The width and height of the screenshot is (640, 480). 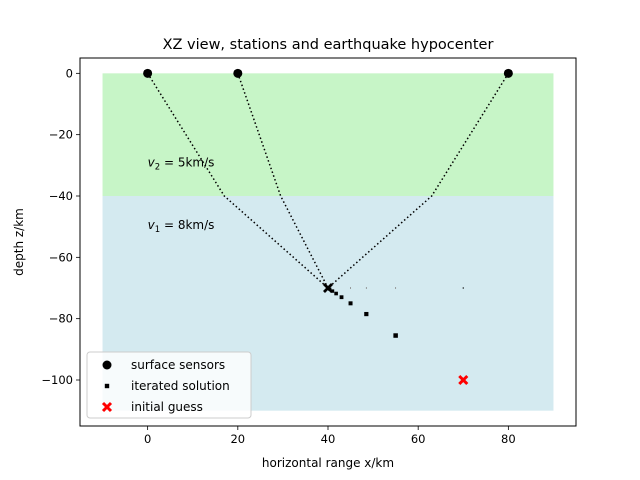 What do you see at coordinates (107, 365) in the screenshot?
I see `legend-marker-sensors` at bounding box center [107, 365].